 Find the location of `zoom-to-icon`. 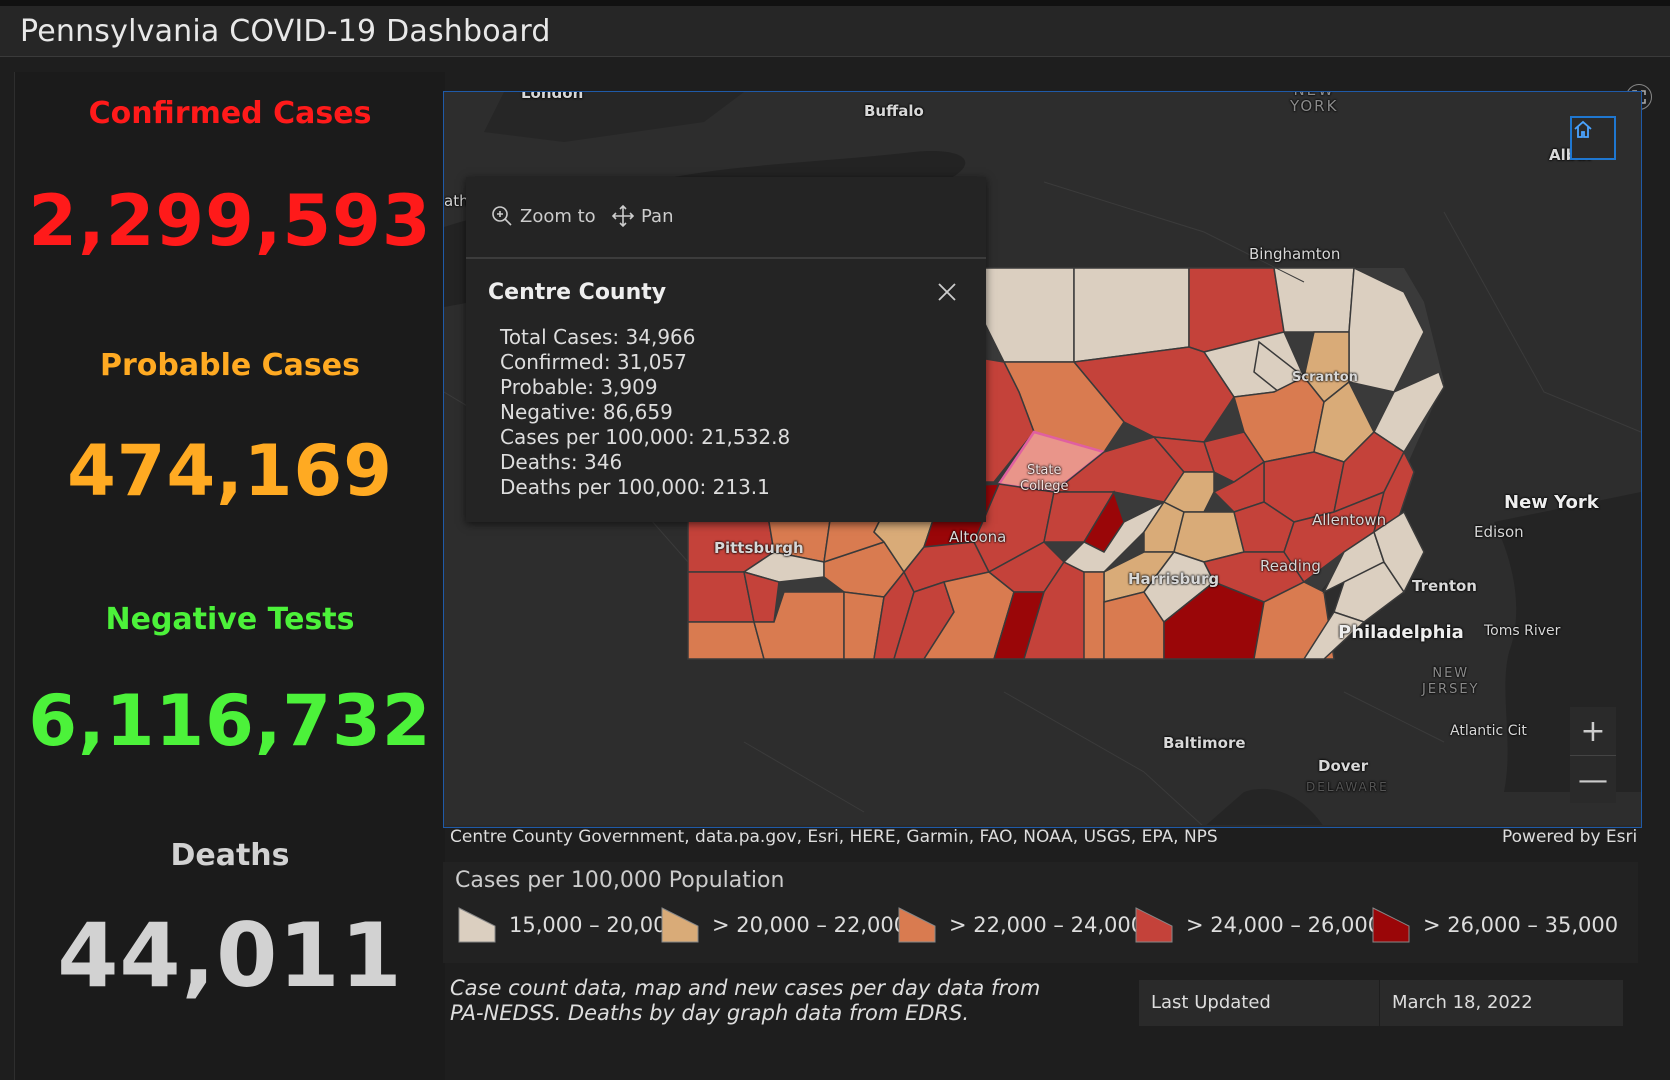

zoom-to-icon is located at coordinates (502, 216).